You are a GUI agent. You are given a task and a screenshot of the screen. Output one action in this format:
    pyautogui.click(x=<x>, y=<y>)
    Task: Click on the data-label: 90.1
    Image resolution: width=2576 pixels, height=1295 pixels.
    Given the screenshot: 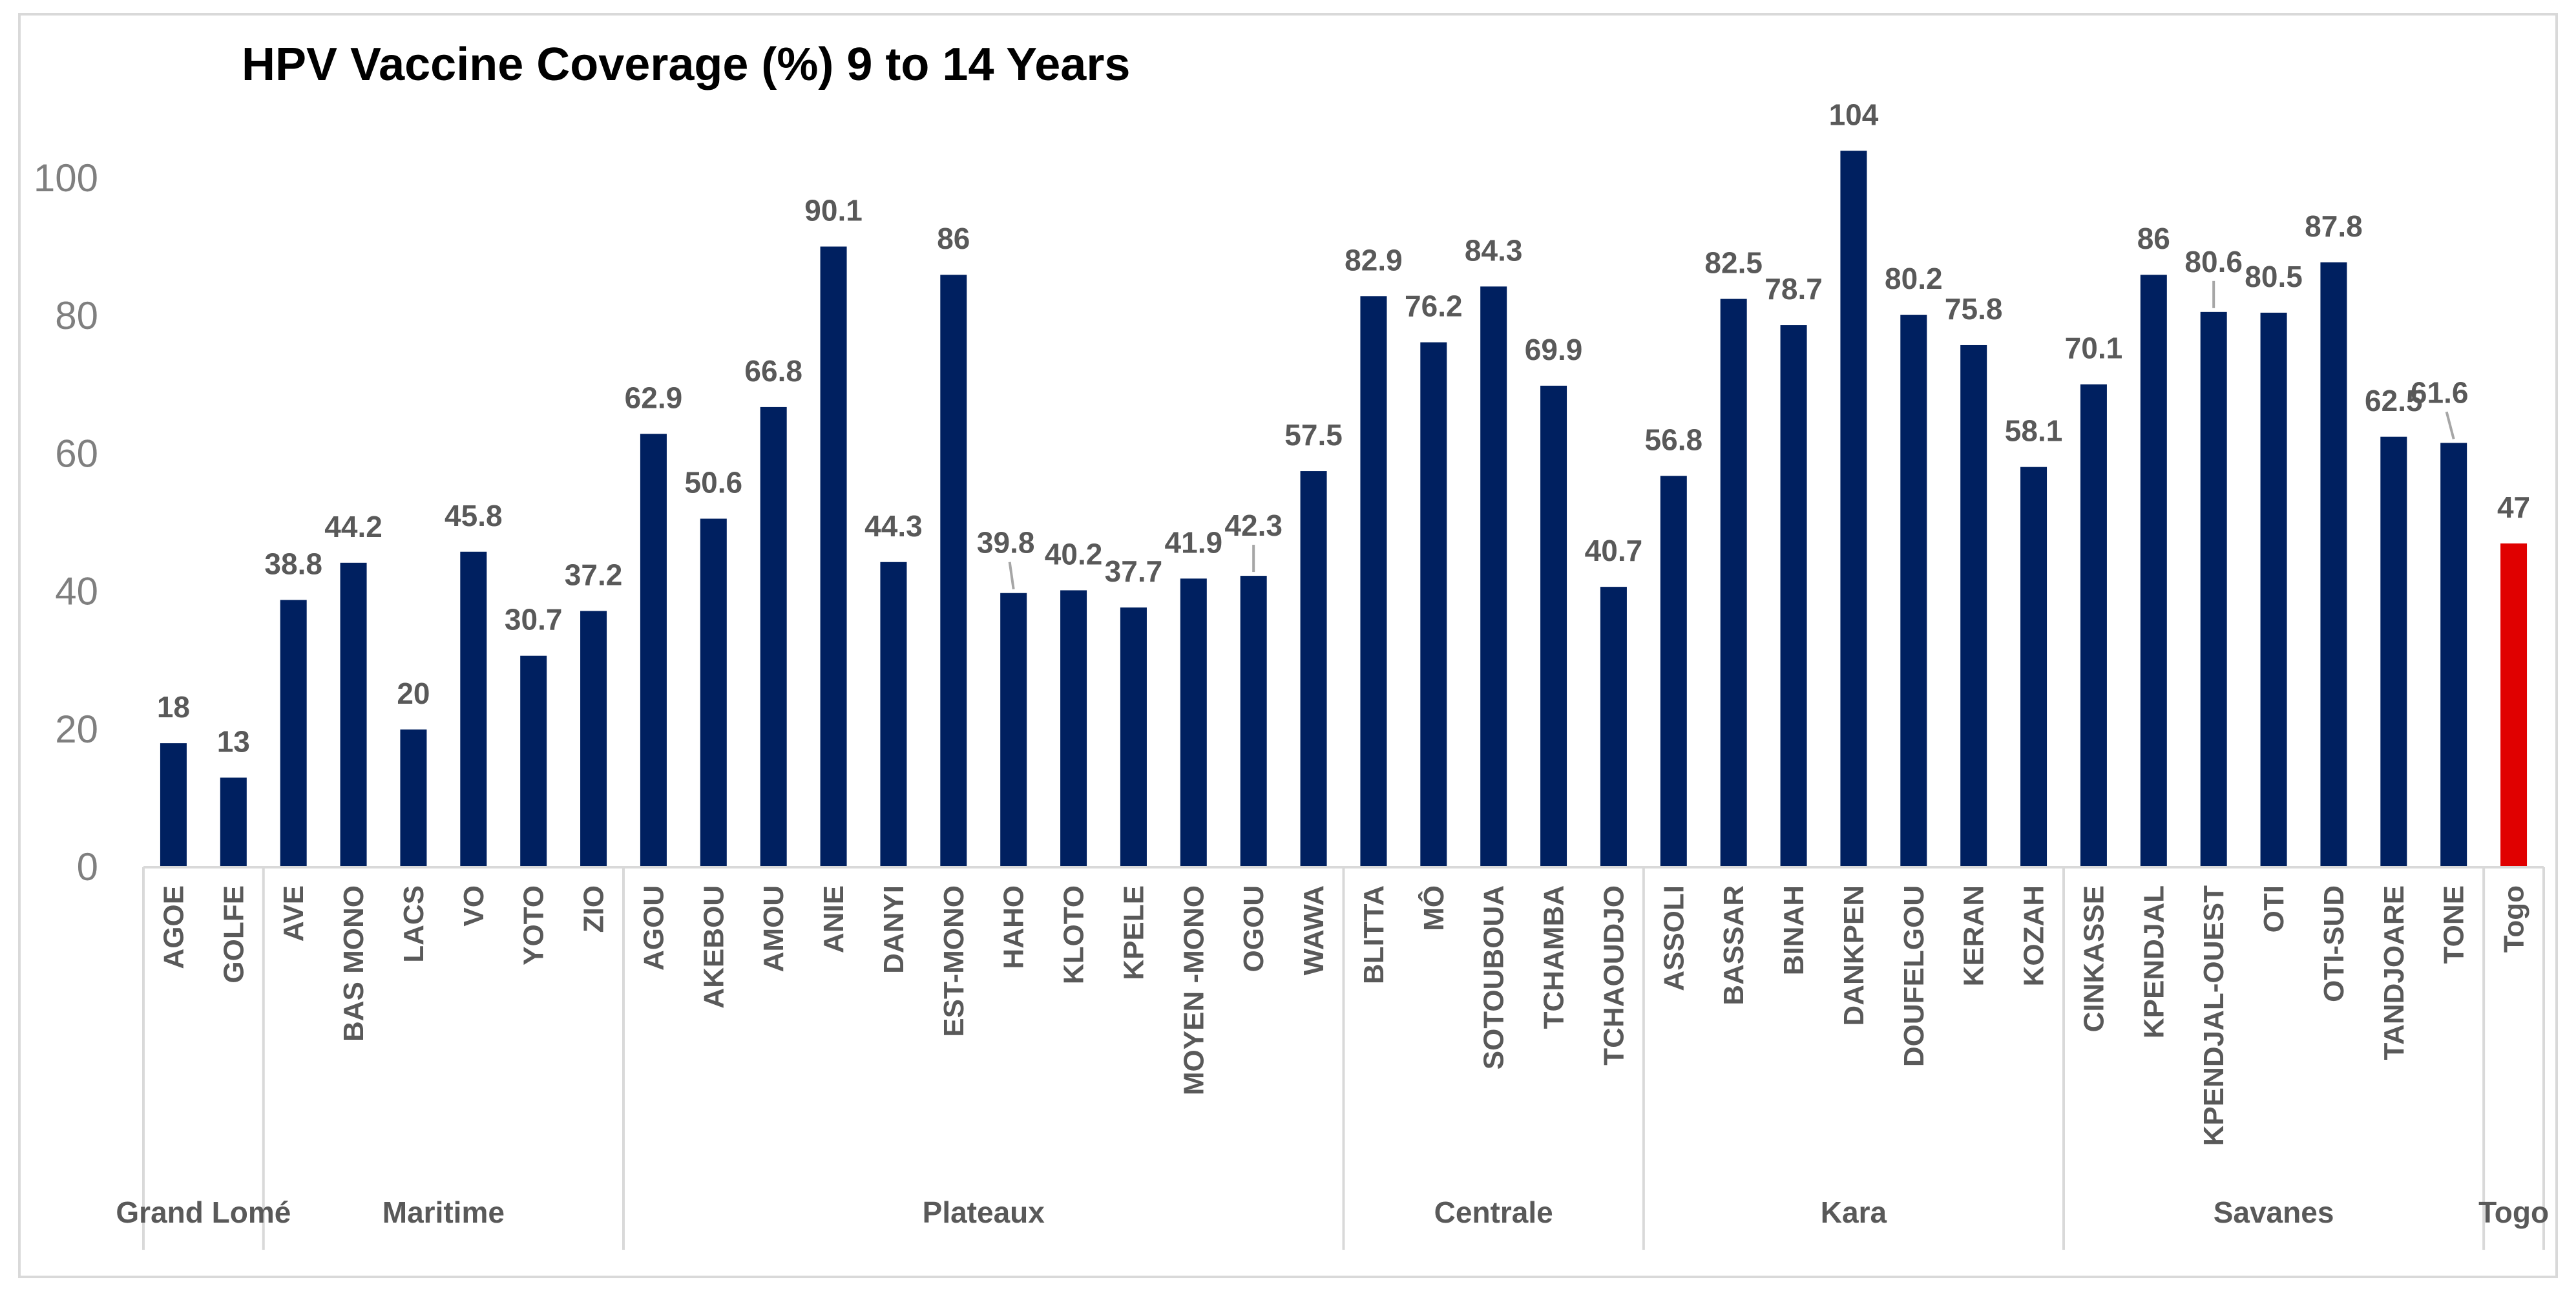 What is the action you would take?
    pyautogui.click(x=833, y=210)
    